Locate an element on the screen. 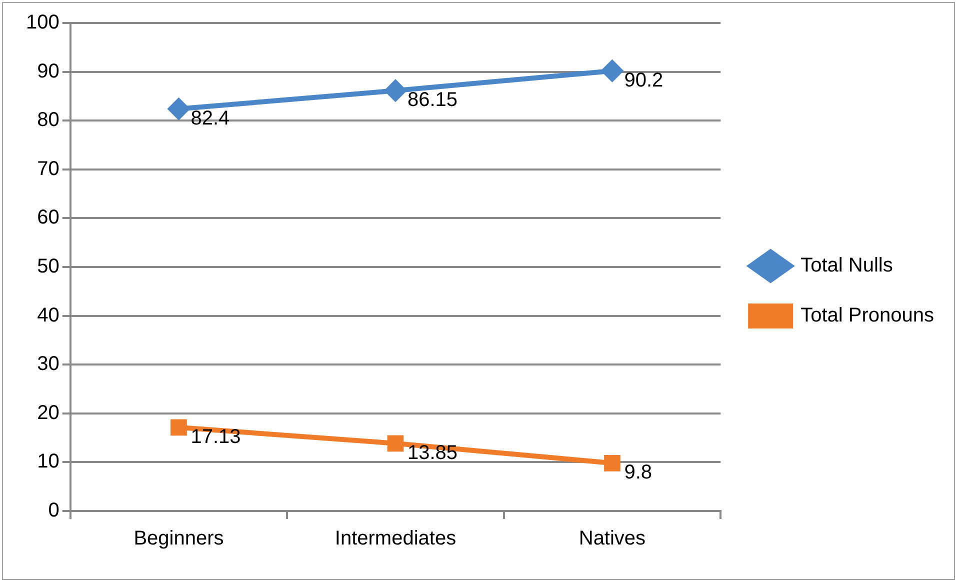  y-tick-label: 60 is located at coordinates (48, 217).